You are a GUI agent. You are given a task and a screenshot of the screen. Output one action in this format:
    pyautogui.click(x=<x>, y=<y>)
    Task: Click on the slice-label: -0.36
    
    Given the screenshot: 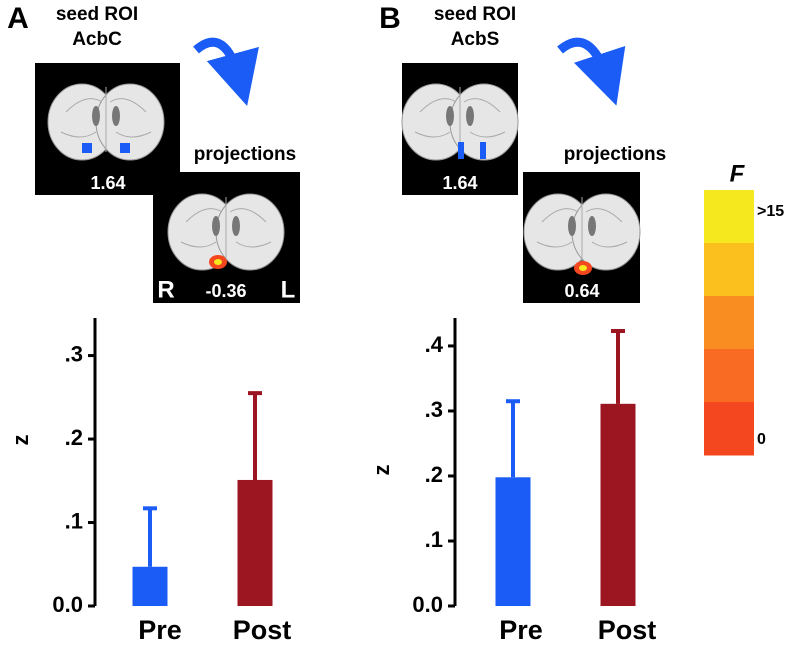 What is the action you would take?
    pyautogui.click(x=225, y=291)
    